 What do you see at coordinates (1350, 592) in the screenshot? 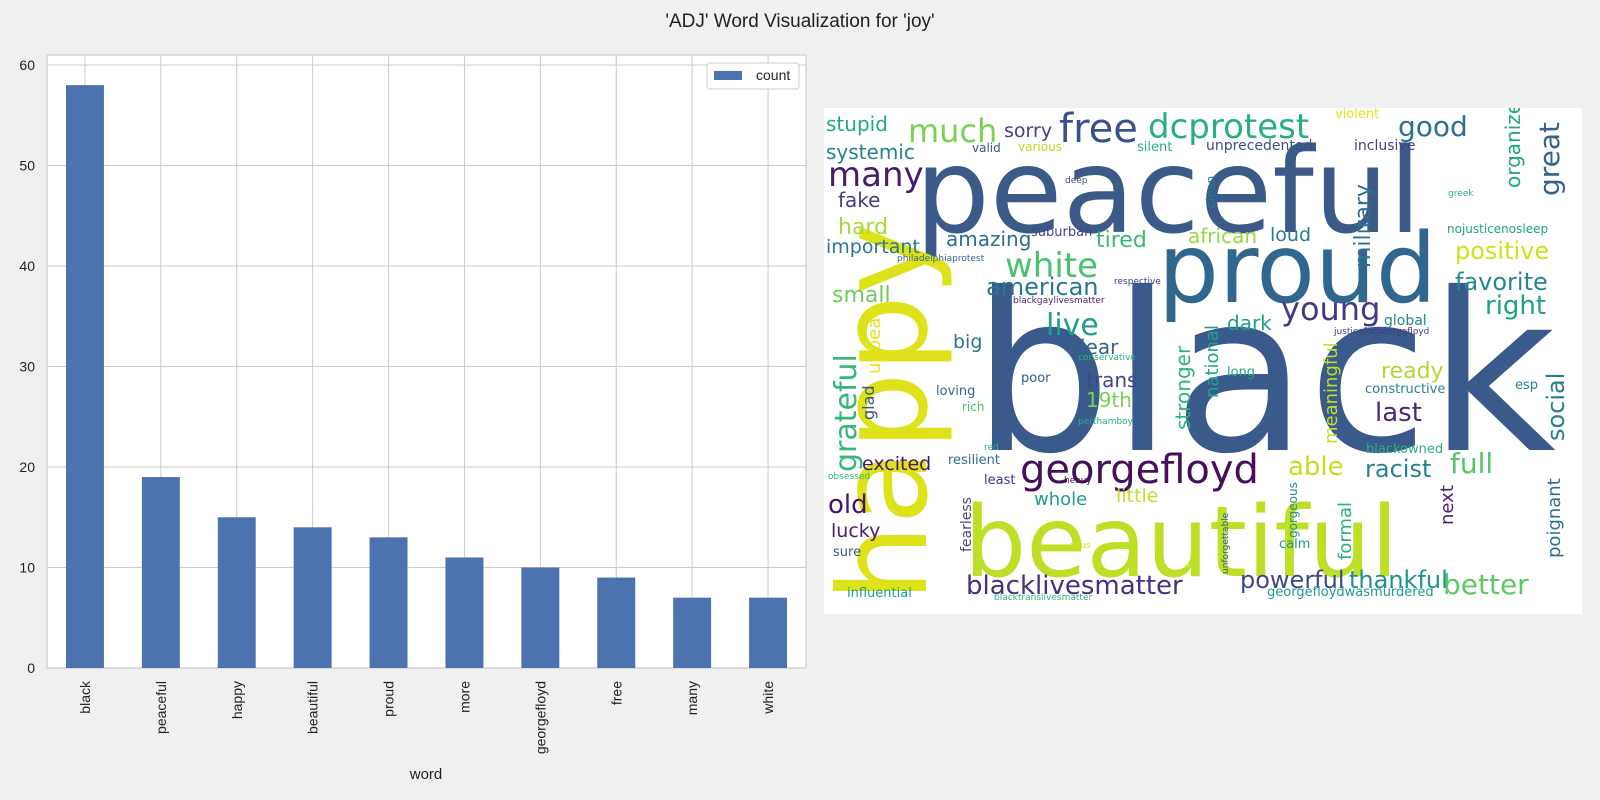
I see `wordcloud-word-georgefloydwasmurdered: georgefloydwasmurdered` at bounding box center [1350, 592].